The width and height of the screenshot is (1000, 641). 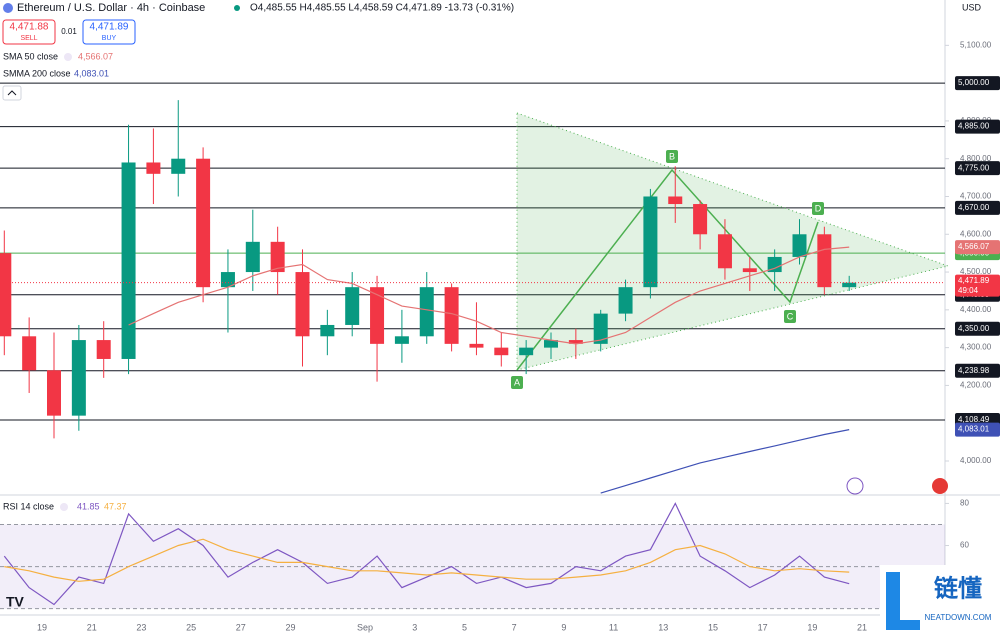 What do you see at coordinates (15, 602) in the screenshot?
I see `tv-logo: TV` at bounding box center [15, 602].